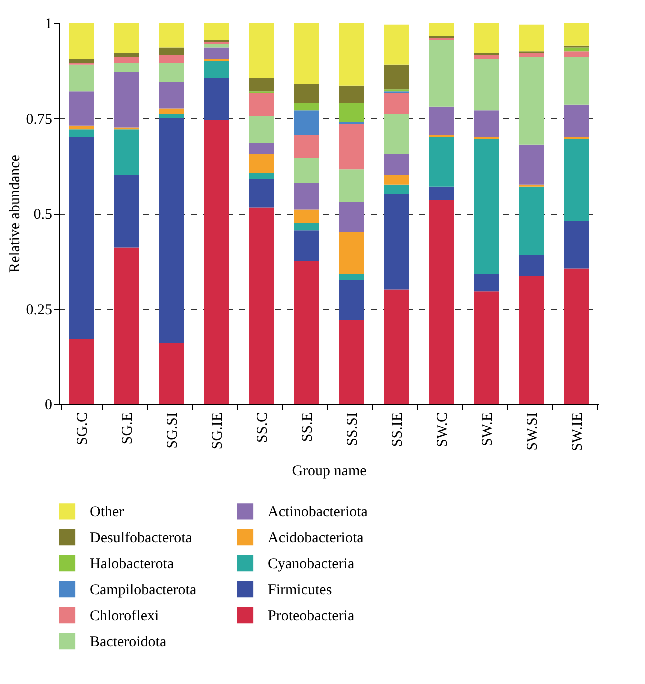 The height and width of the screenshot is (684, 645). Describe the element at coordinates (83, 429) in the screenshot. I see `x-tick-label: SG.C` at that location.